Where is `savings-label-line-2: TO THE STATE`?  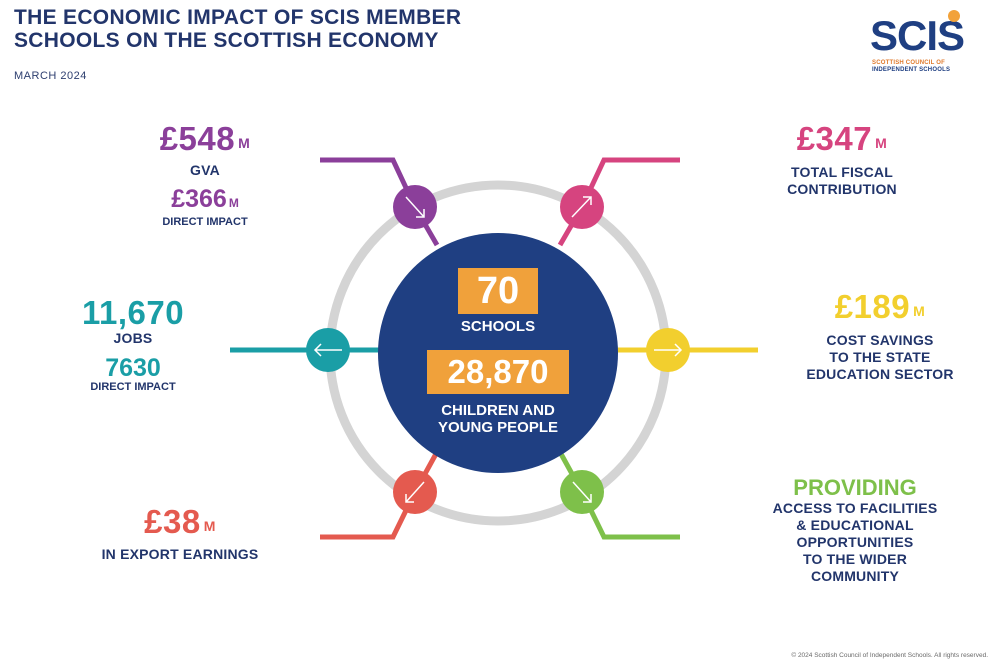 savings-label-line-2: TO THE STATE is located at coordinates (880, 357).